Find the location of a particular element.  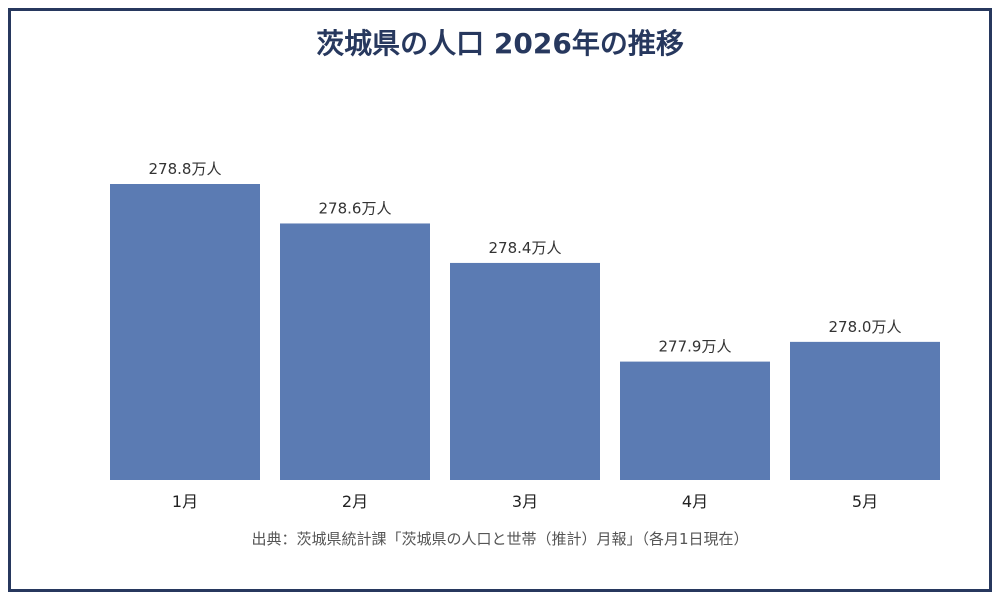

x-tick-label-5: 5月 is located at coordinates (865, 501).